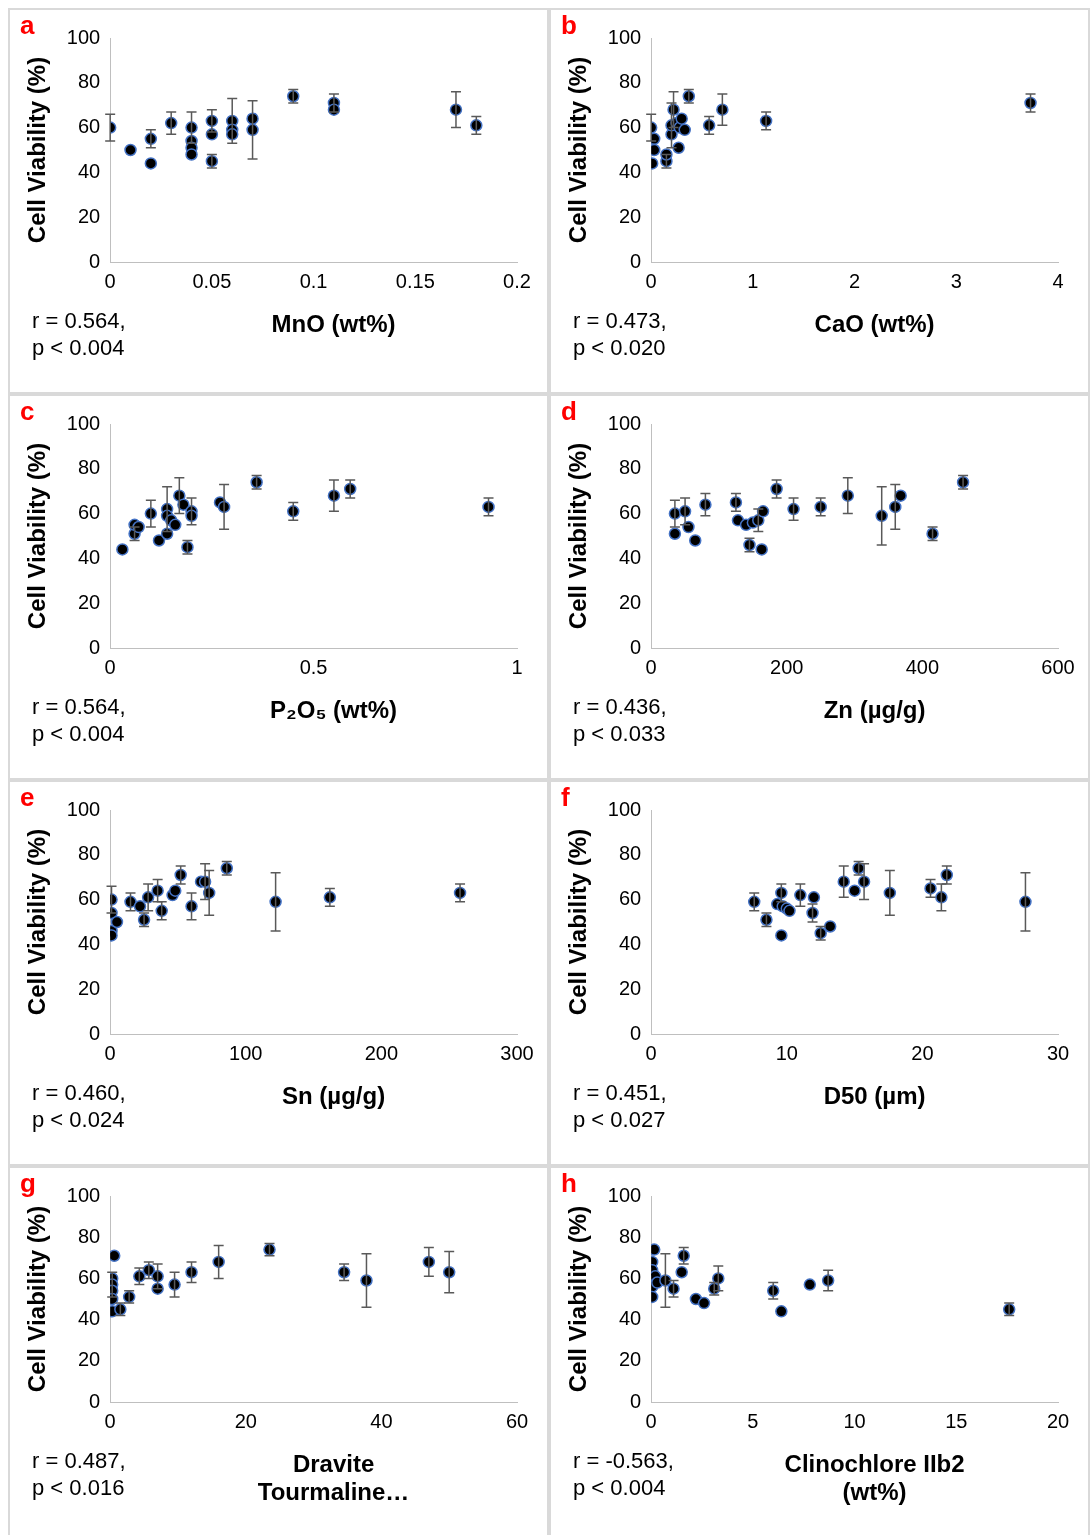 The image size is (1090, 1535). What do you see at coordinates (569, 25) in the screenshot?
I see `chart-title: b` at bounding box center [569, 25].